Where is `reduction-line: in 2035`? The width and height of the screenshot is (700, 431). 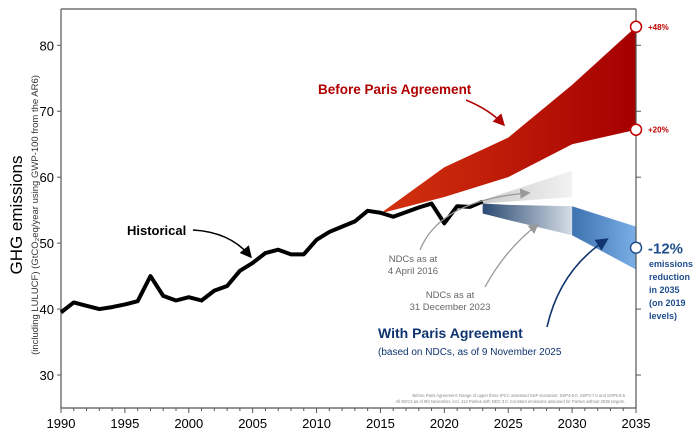
reduction-line: in 2035 is located at coordinates (664, 290).